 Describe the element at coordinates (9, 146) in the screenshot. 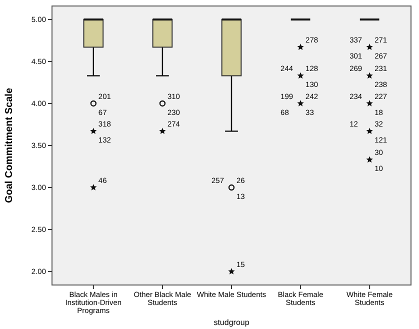

I see `y-axis-title: Goal Commitment Scale` at that location.